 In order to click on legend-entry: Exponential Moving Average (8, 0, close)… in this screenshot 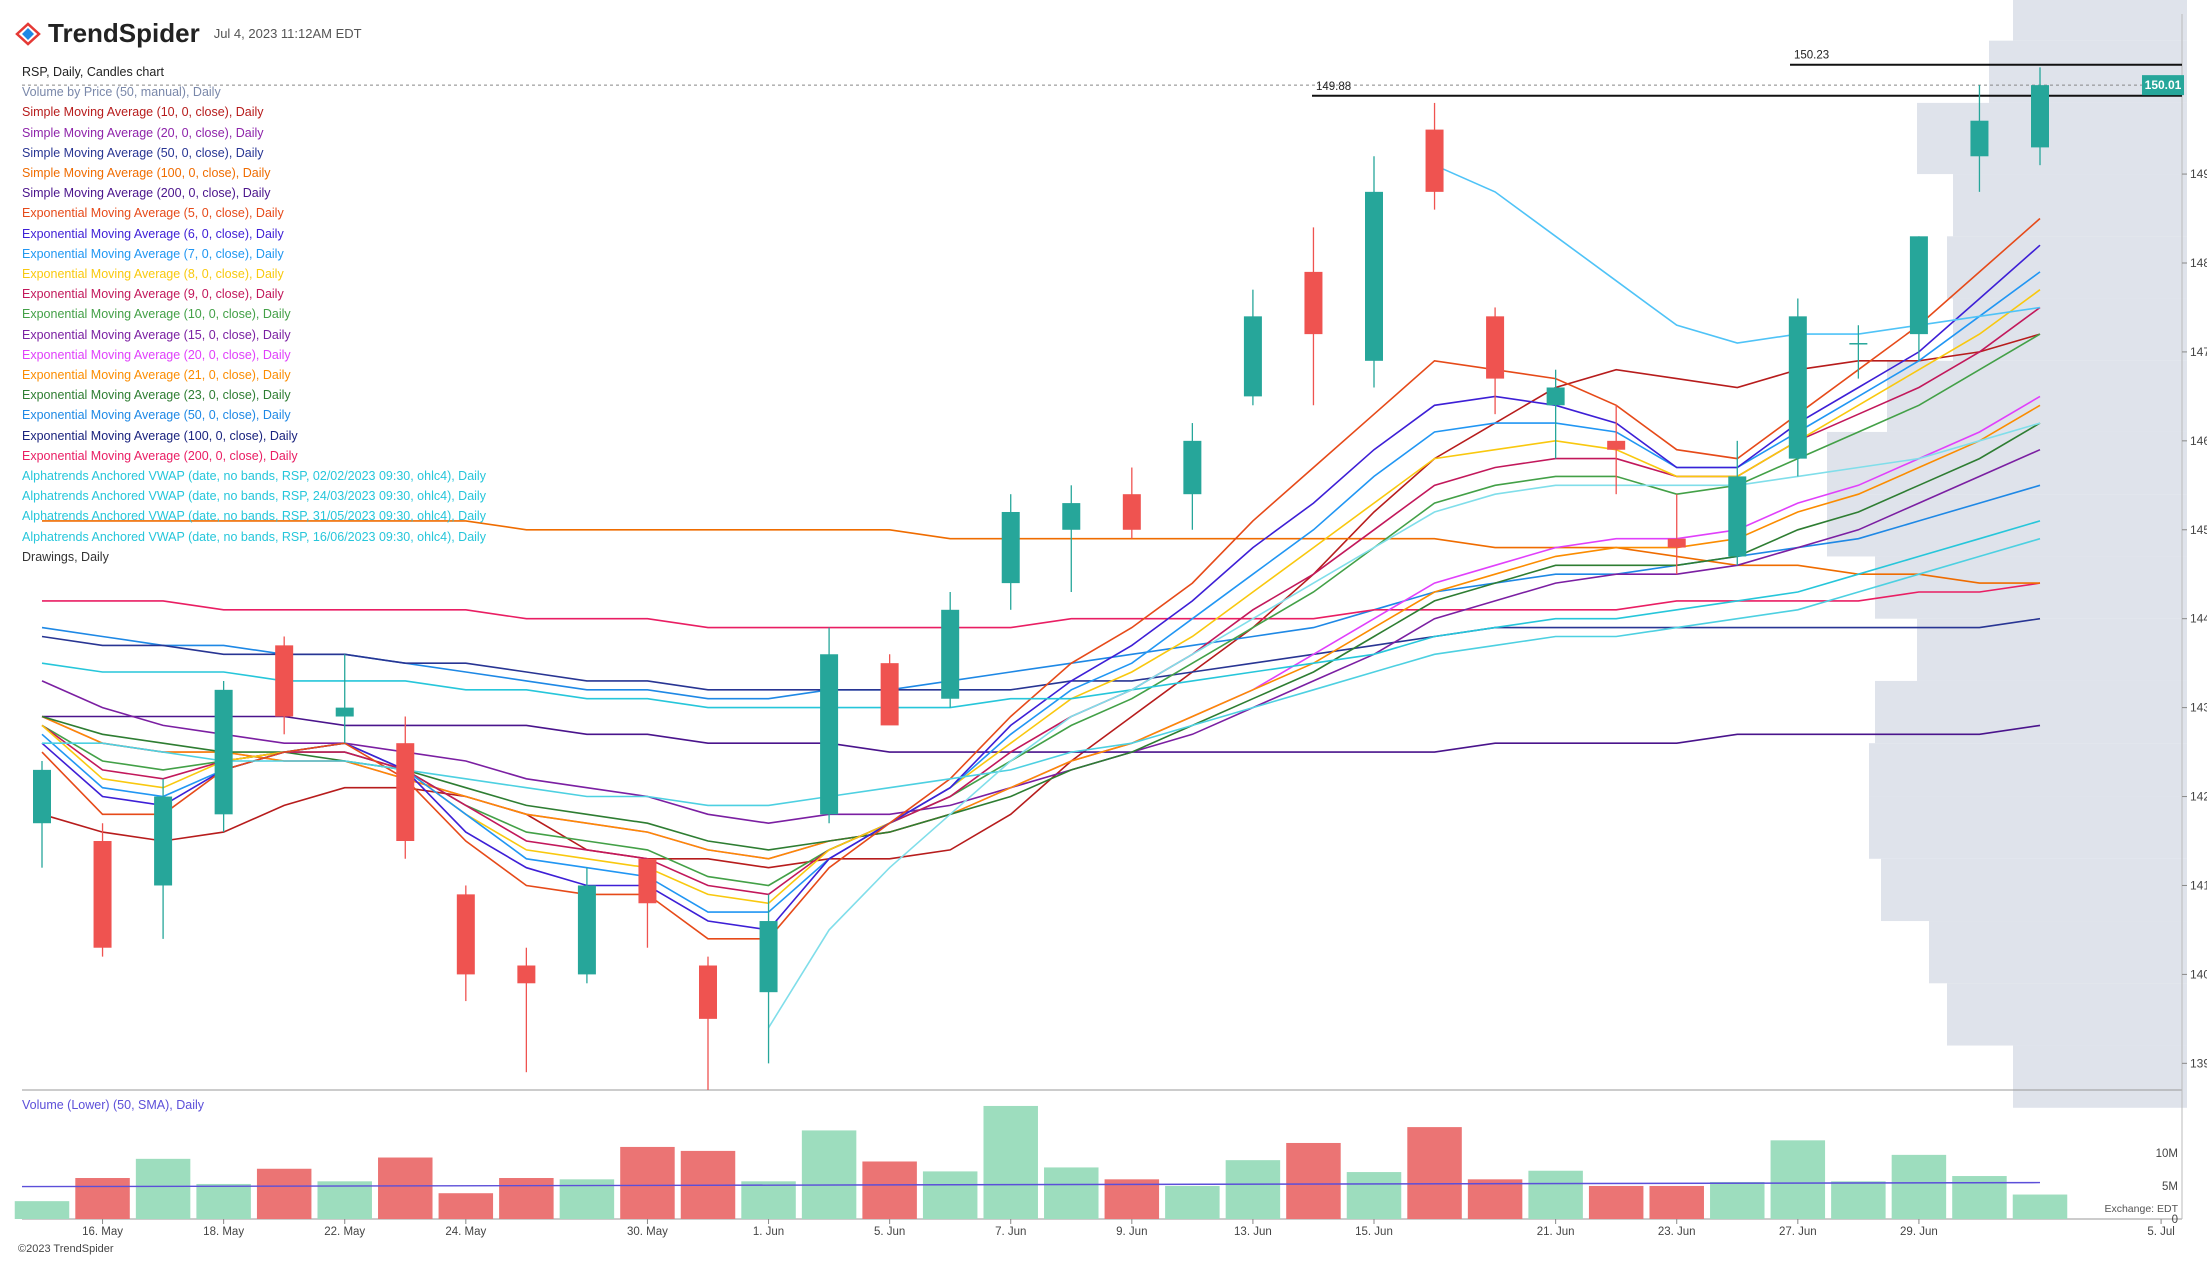, I will do `click(153, 274)`.